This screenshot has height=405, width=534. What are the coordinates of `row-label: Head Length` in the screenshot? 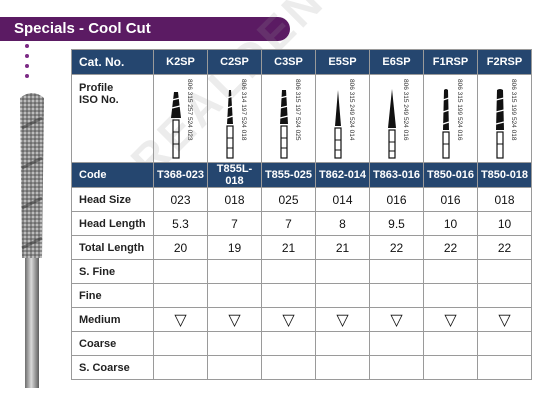 It's located at (112, 223).